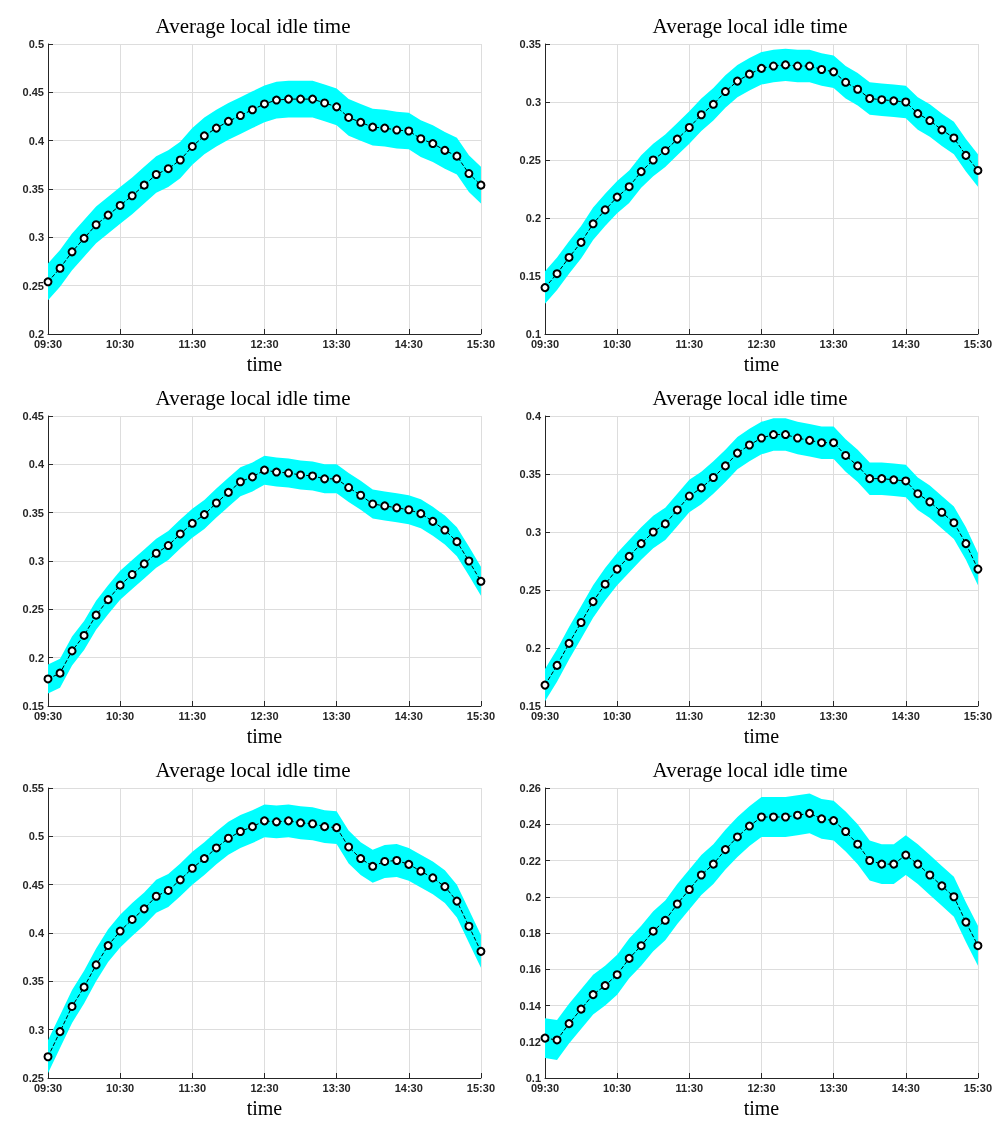 This screenshot has width=1003, height=1140. Describe the element at coordinates (530, 1005) in the screenshot. I see `y-tick-label: 0.14` at that location.